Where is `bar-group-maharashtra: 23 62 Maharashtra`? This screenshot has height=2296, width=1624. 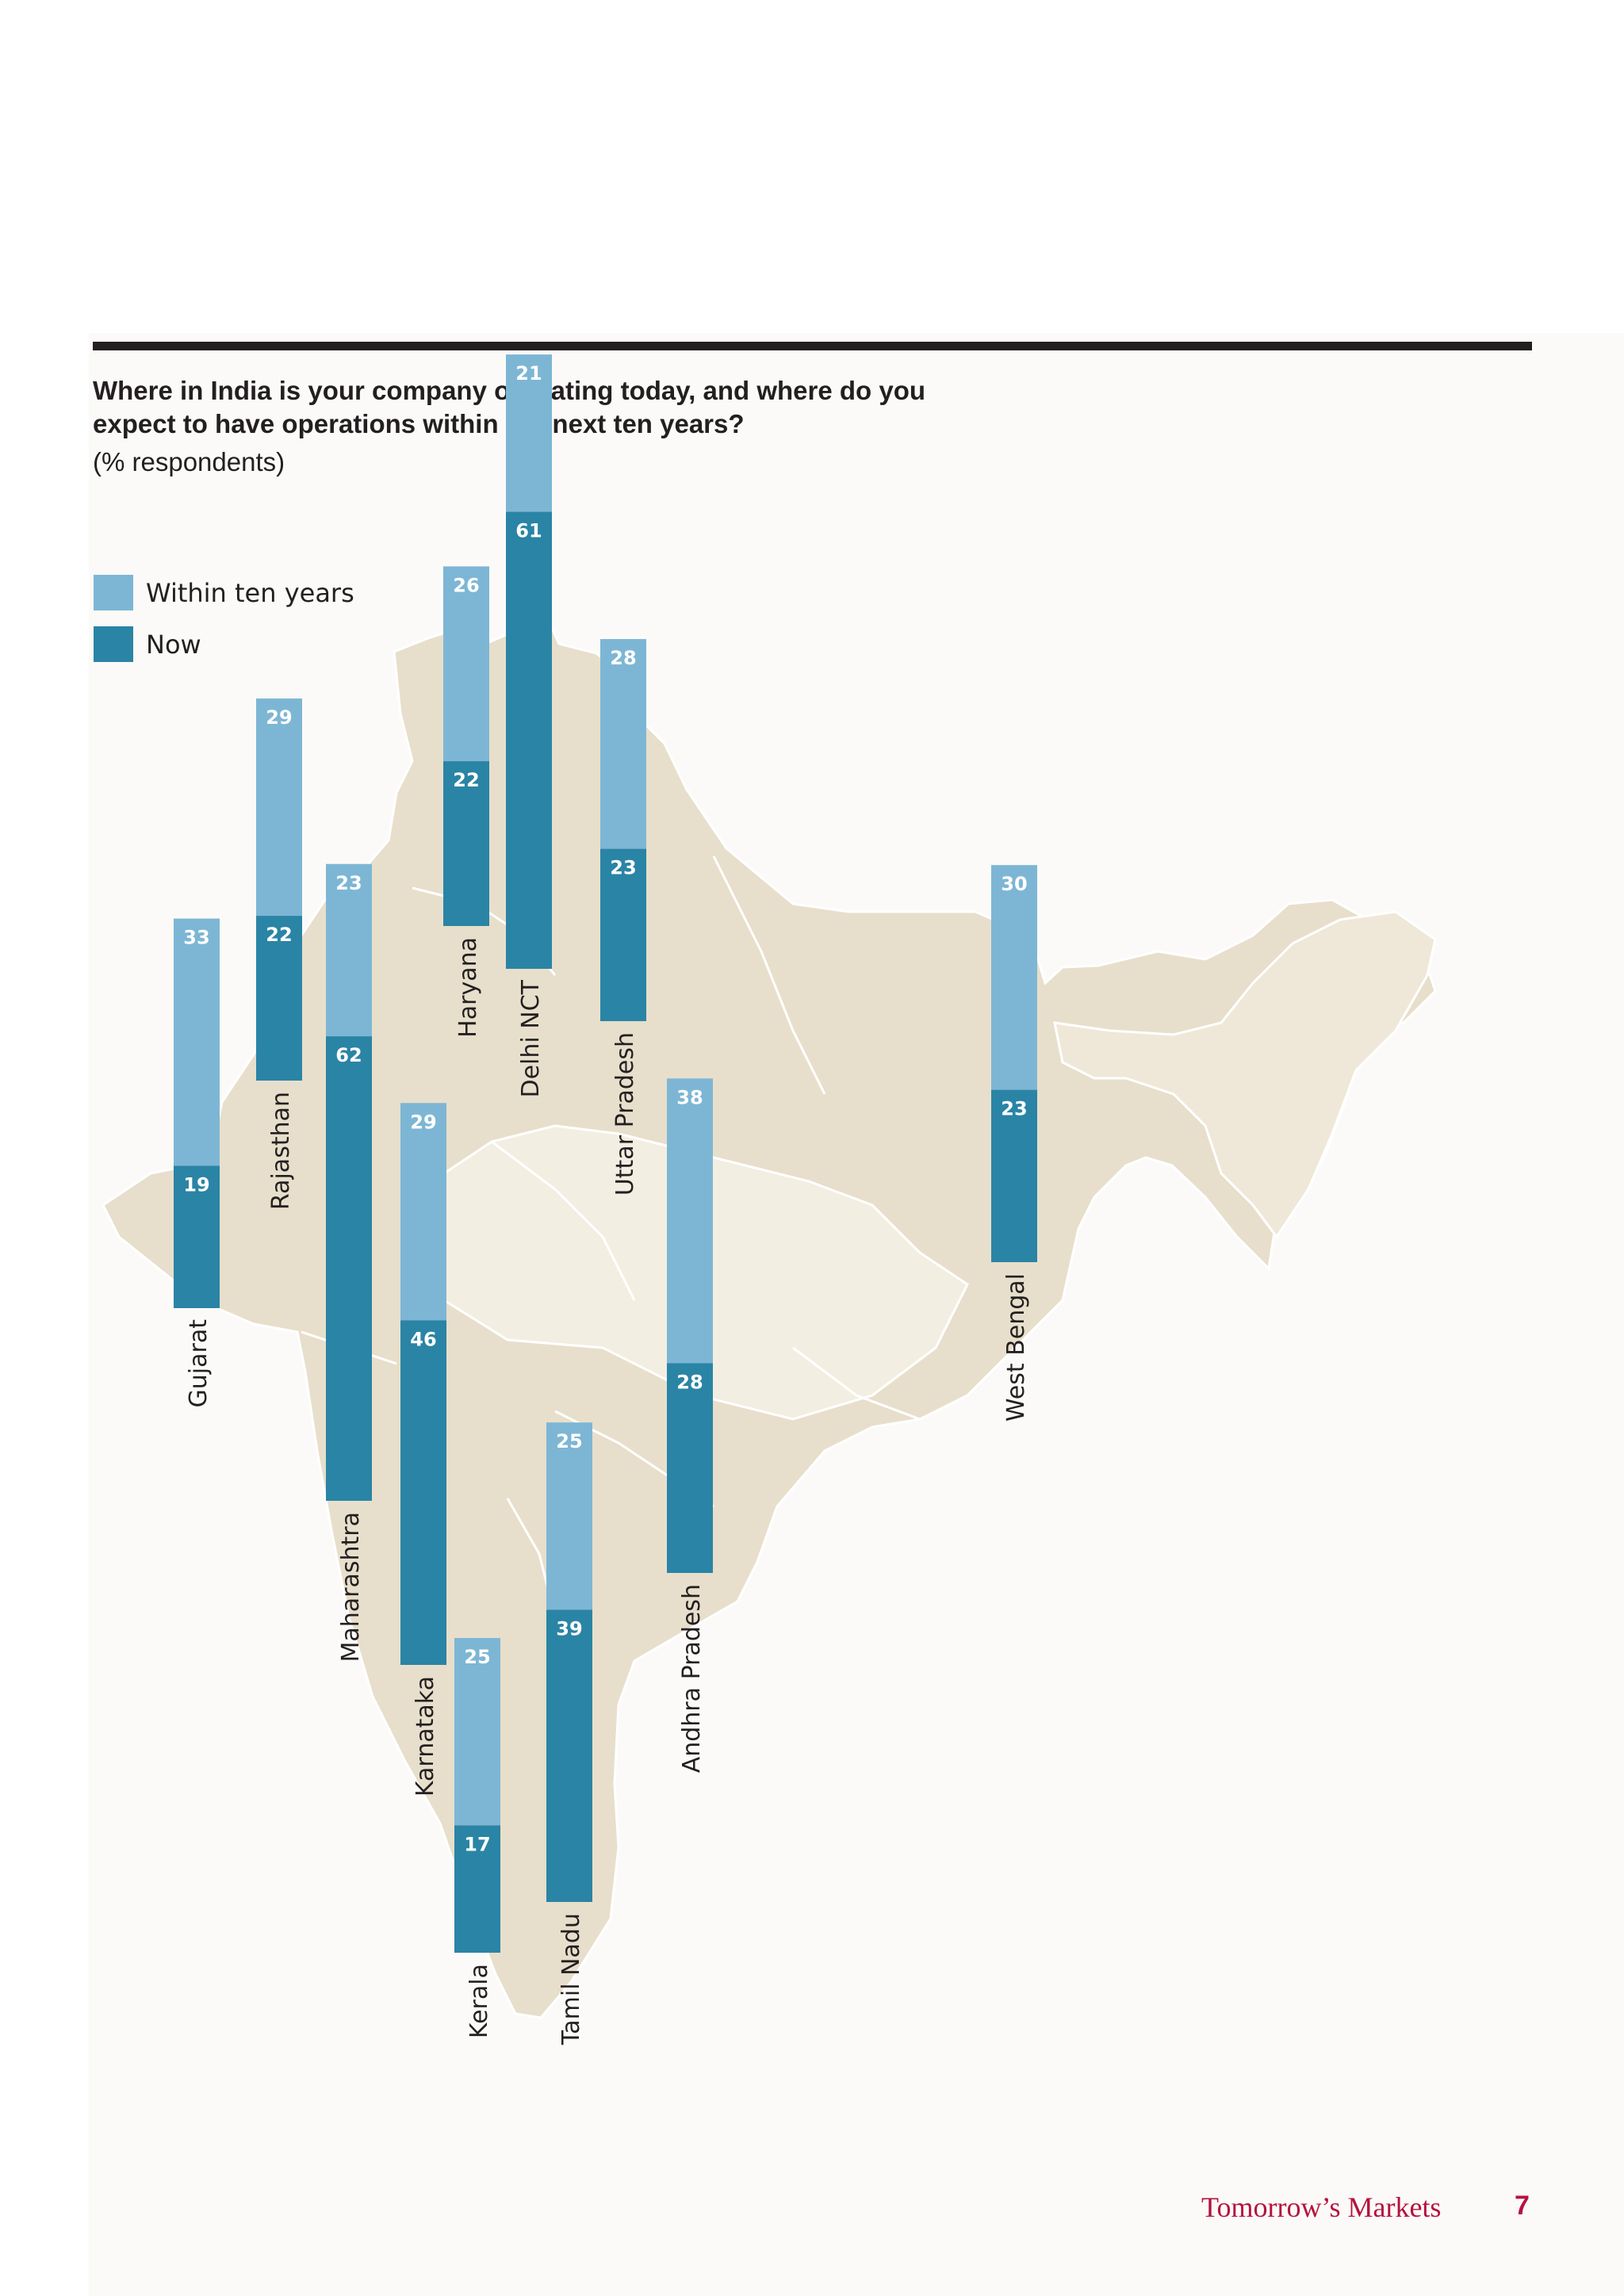 bar-group-maharashtra: 23 62 Maharashtra is located at coordinates (349, 1263).